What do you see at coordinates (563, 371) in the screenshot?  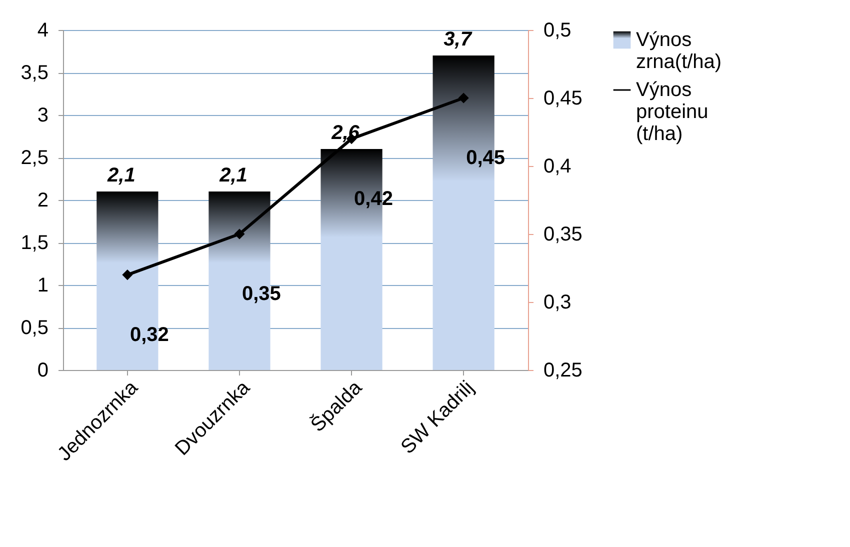 I see `y2-tick-label: 0,25` at bounding box center [563, 371].